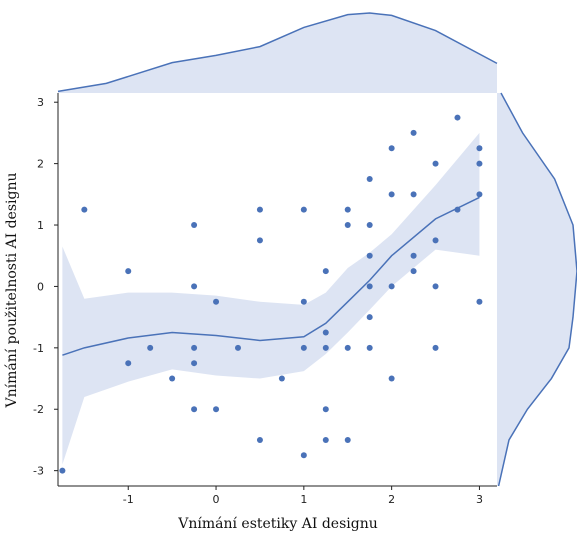 Image resolution: width=577 pixels, height=533 pixels. What do you see at coordinates (12, 291) in the screenshot?
I see `y-axis-title: Vnímání použitelnosti AI designu` at bounding box center [12, 291].